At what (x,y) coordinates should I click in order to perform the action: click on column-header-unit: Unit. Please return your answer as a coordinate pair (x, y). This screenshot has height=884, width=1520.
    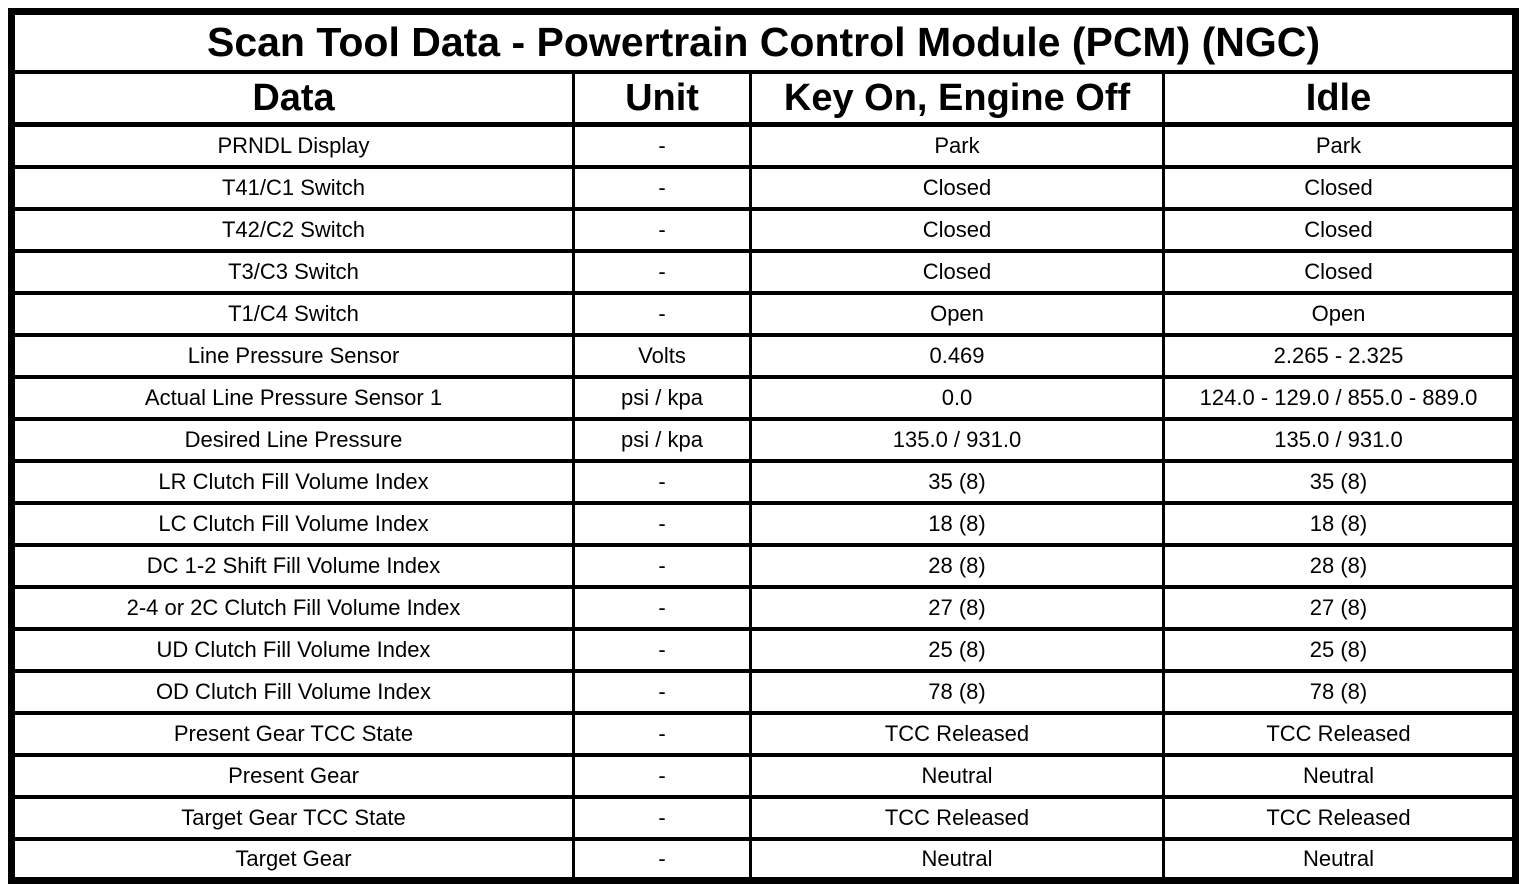
    Looking at the image, I should click on (662, 98).